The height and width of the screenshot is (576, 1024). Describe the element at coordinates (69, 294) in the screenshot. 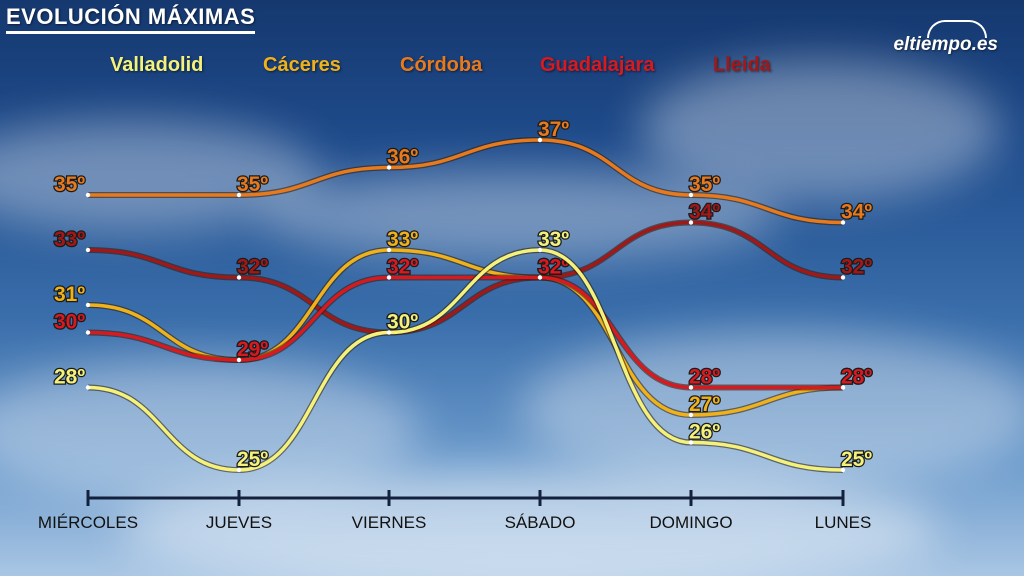

I see `data-label: 31º` at that location.